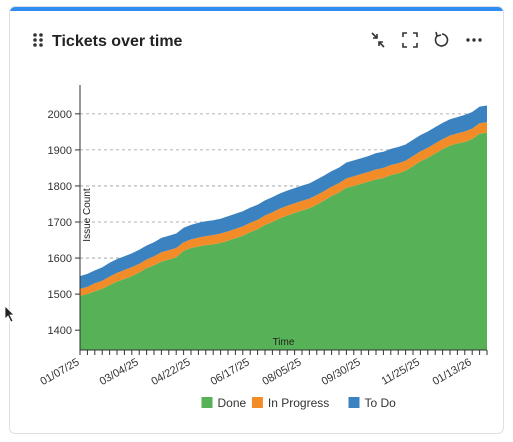  I want to click on drag-handle, so click(38, 40).